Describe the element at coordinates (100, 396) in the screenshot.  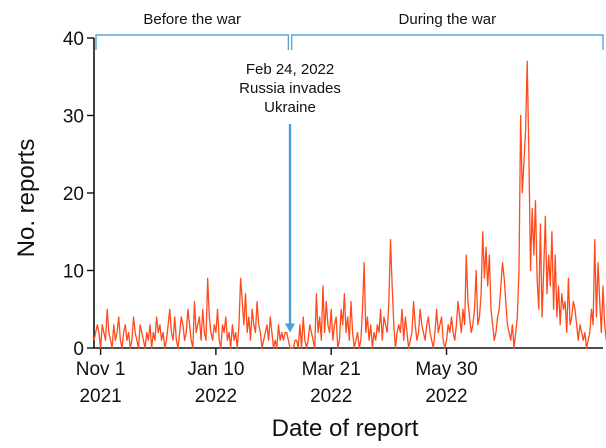
I see `x-tick-year-label: 2021` at that location.